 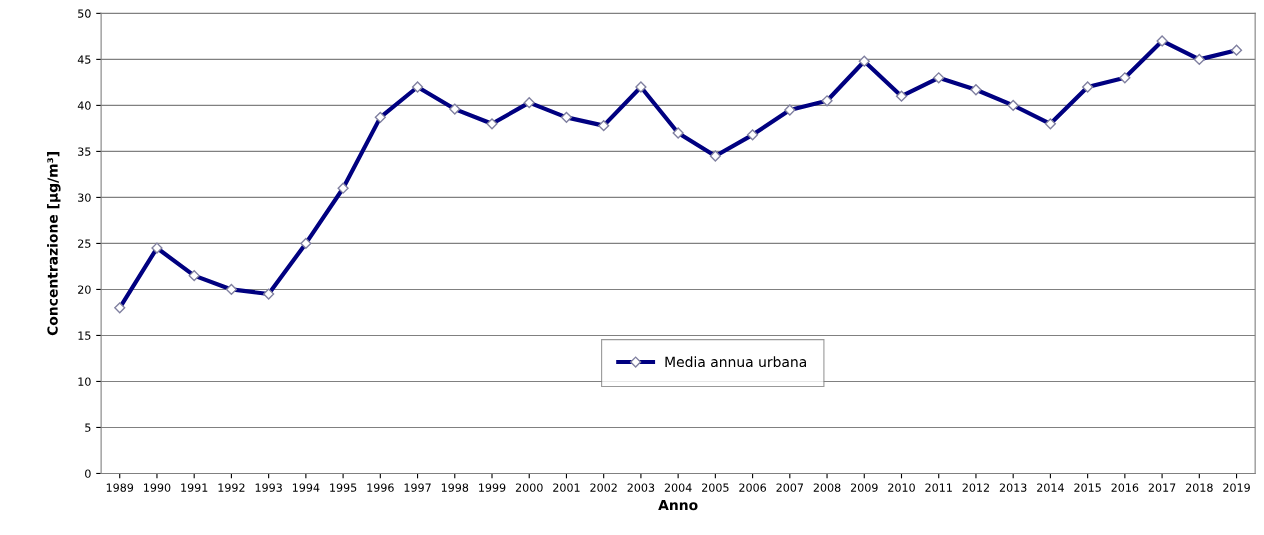 What do you see at coordinates (827, 487) in the screenshot?
I see `x-tick-label: 2008` at bounding box center [827, 487].